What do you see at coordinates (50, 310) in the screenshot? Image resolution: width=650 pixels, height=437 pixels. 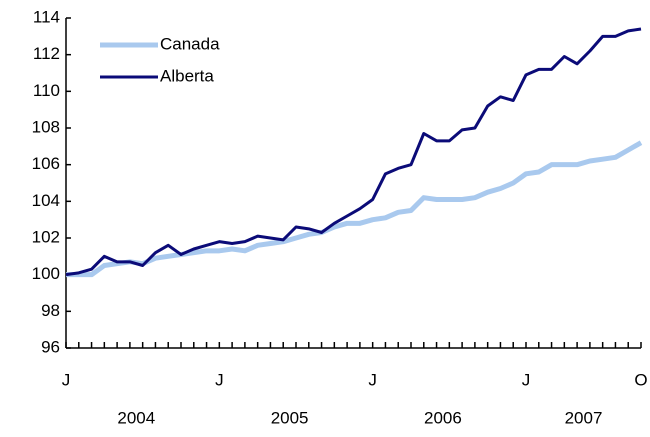 I see `y-tick-label: 98` at bounding box center [50, 310].